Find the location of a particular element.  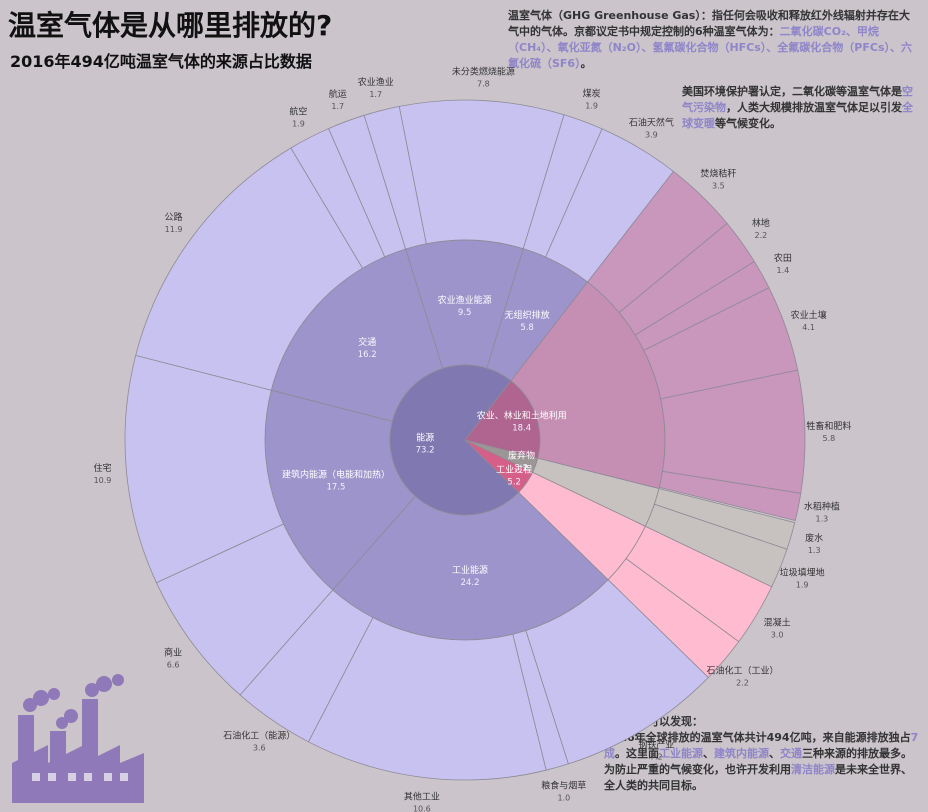

钢铁产业-value: 7.2 is located at coordinates (656, 757).